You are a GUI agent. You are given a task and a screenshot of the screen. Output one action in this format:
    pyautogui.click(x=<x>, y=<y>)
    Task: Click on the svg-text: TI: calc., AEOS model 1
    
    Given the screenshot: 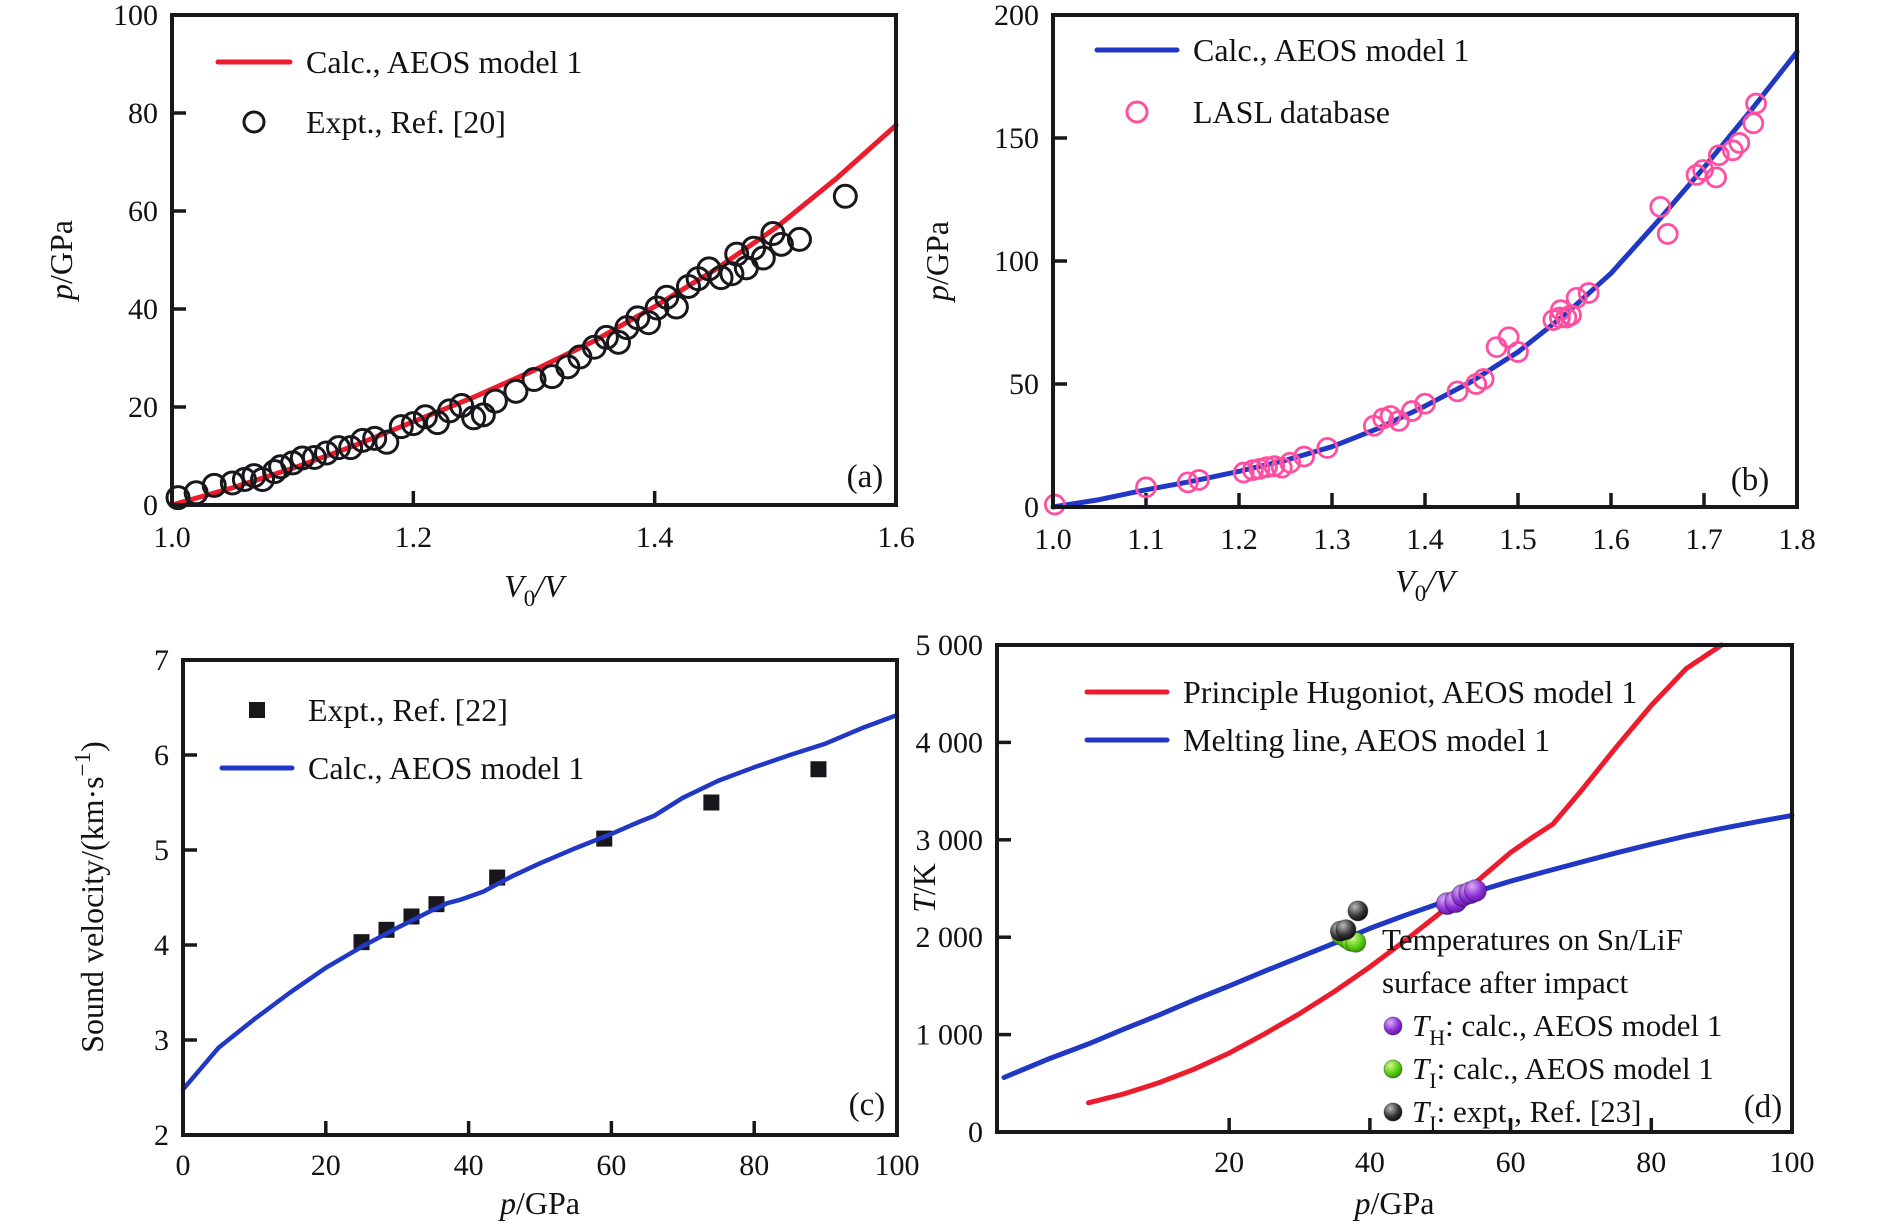 What is the action you would take?
    pyautogui.click(x=1563, y=1072)
    